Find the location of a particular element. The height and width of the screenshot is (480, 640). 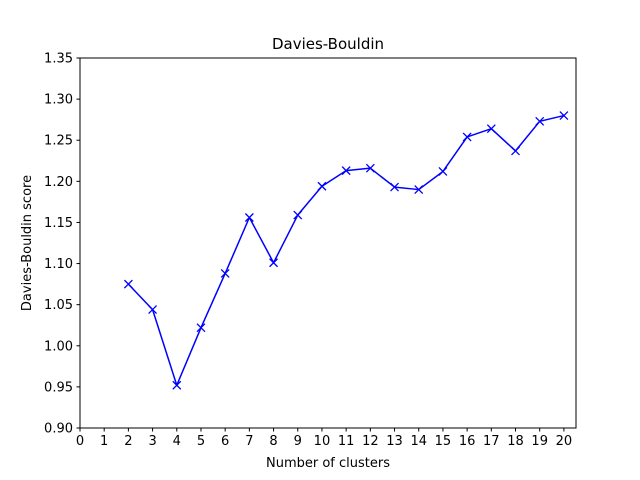

x-axis: 0 1 2 3 4 5 6 7 8 9 10 11 12 13 14 15 16 17 18 19 20 is located at coordinates (324, 438).